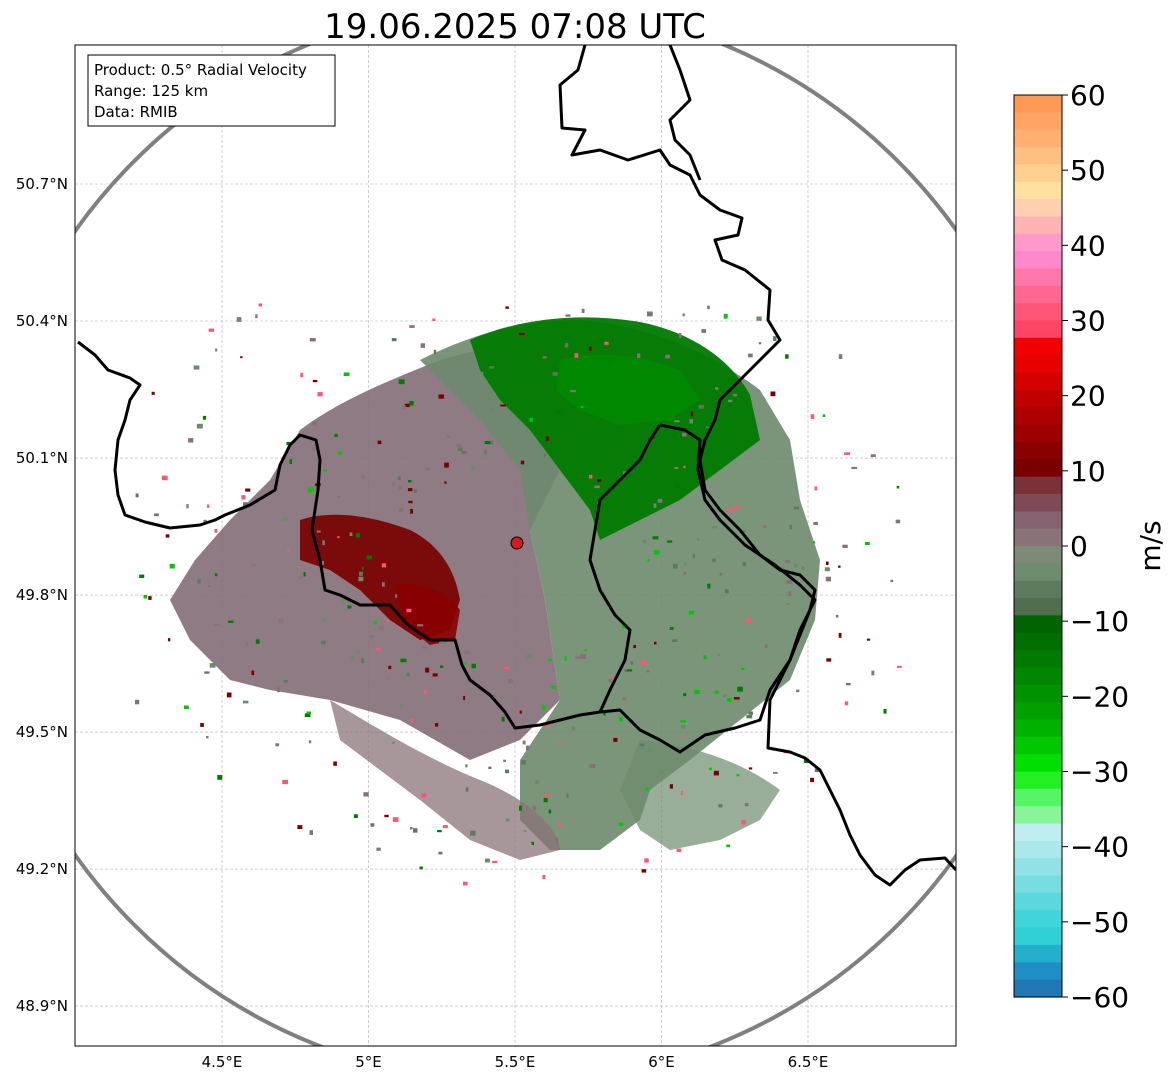 This screenshot has width=1171, height=1081. Describe the element at coordinates (42, 458) in the screenshot. I see `lat-tick-label: 50.1°N` at that location.